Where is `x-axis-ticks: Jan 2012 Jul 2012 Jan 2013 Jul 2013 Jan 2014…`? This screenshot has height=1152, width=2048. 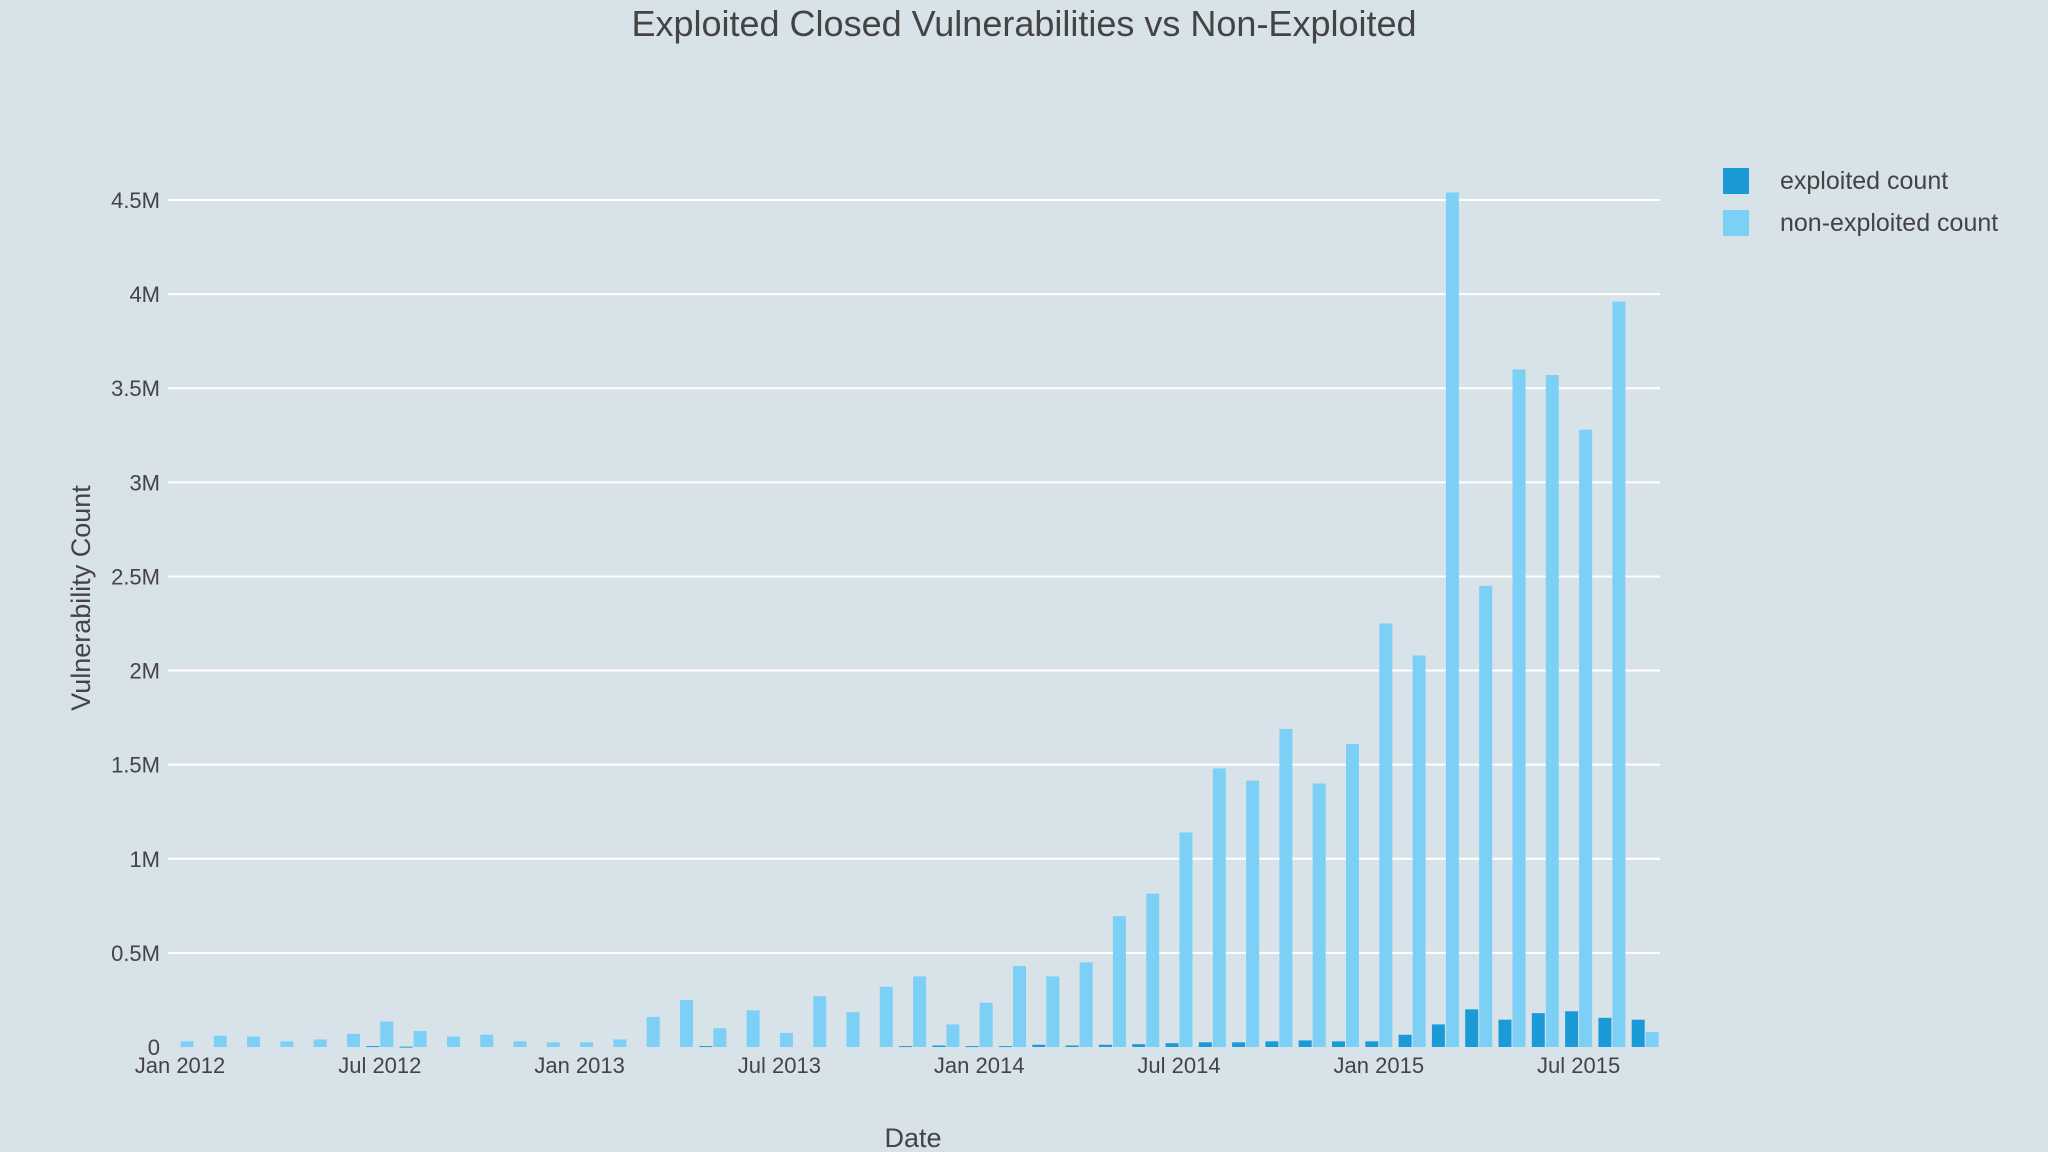
x-axis-ticks: Jan 2012 Jul 2012 Jan 2013 Jul 2013 Jan 2014… is located at coordinates (877, 1065).